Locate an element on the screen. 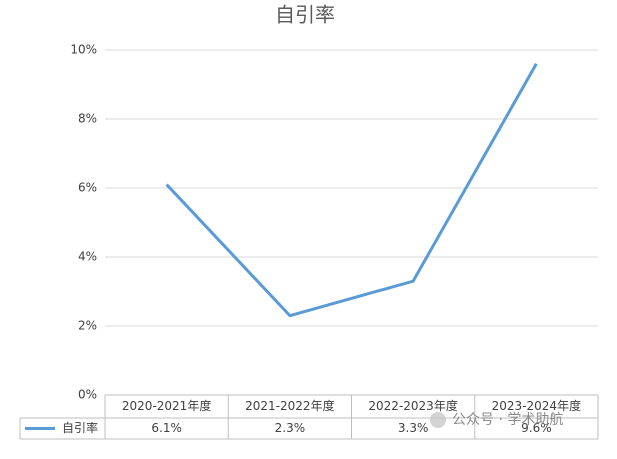 Image resolution: width=617 pixels, height=459 pixels. watermark-icon is located at coordinates (438, 420).